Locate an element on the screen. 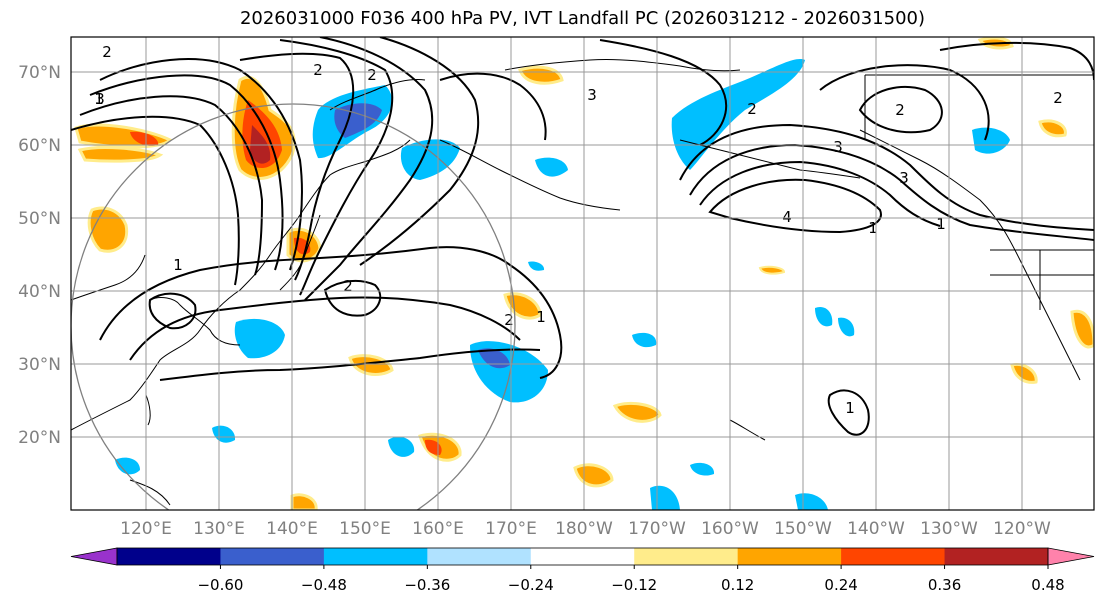 Image resolution: width=1105 pixels, height=604 pixels. longitude-label: 130°W is located at coordinates (949, 529).